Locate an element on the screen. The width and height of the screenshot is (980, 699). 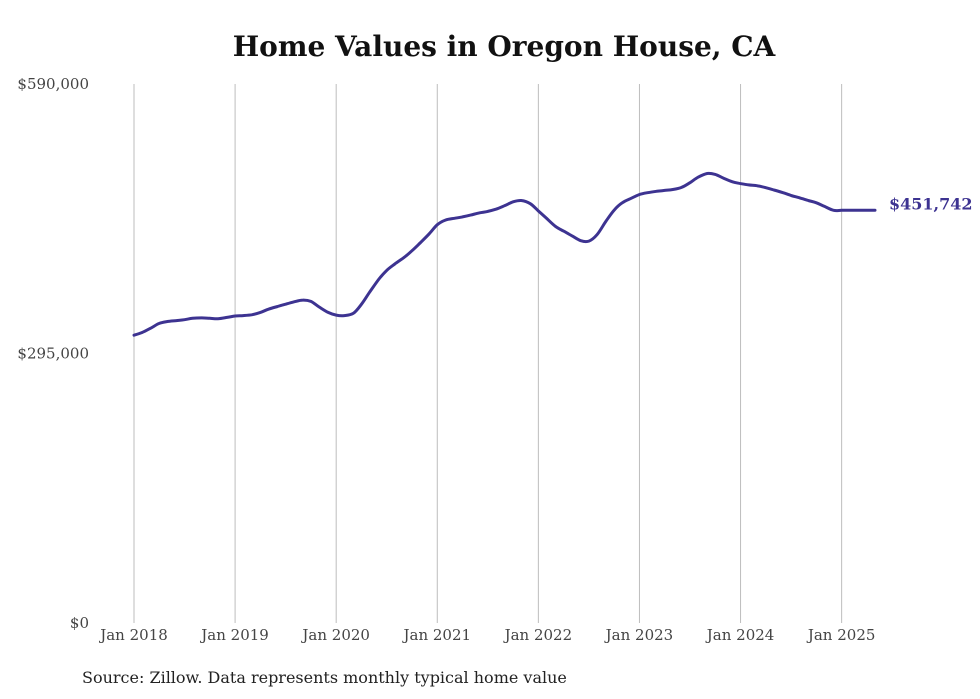
y-tick-label: $0 is located at coordinates (79, 623).